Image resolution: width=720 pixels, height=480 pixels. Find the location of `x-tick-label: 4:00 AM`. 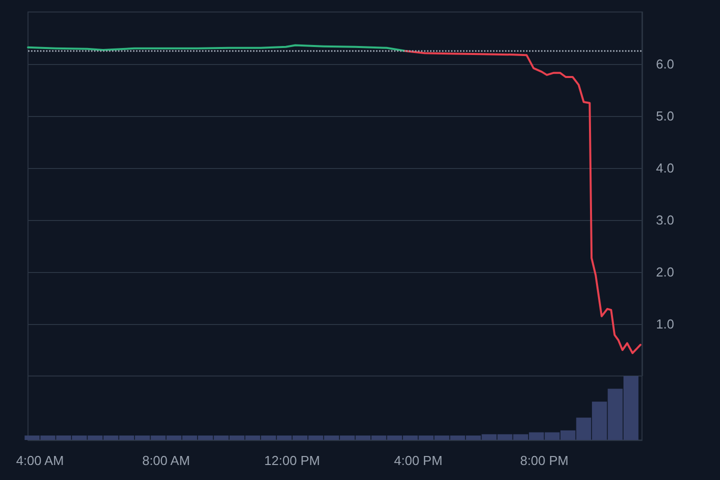

x-tick-label: 4:00 AM is located at coordinates (40, 460).